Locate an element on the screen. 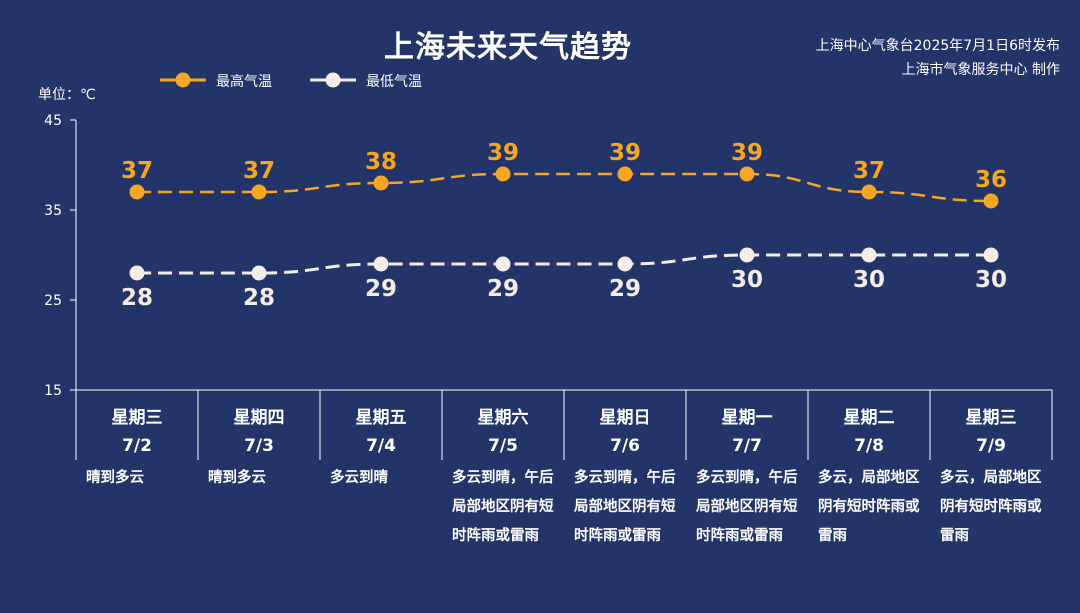  high-temp-line is located at coordinates (564, 187).